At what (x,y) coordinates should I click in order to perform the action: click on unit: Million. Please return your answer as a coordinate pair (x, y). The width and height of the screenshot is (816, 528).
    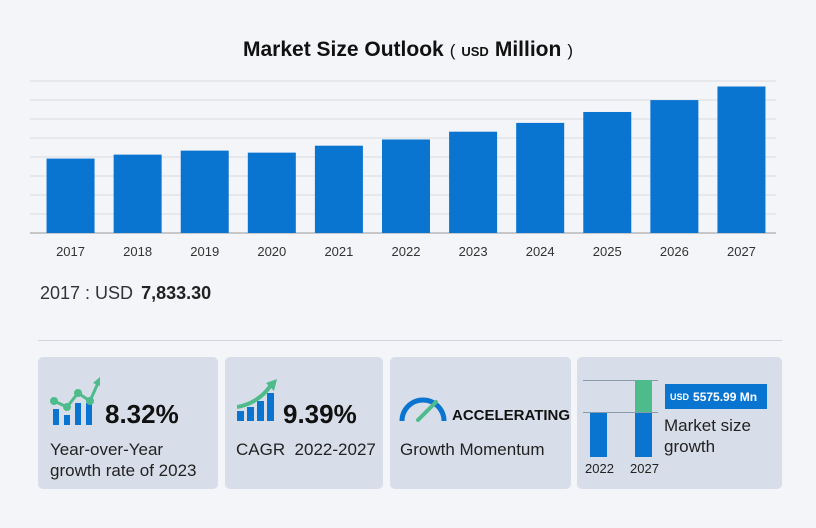
    Looking at the image, I should click on (528, 49).